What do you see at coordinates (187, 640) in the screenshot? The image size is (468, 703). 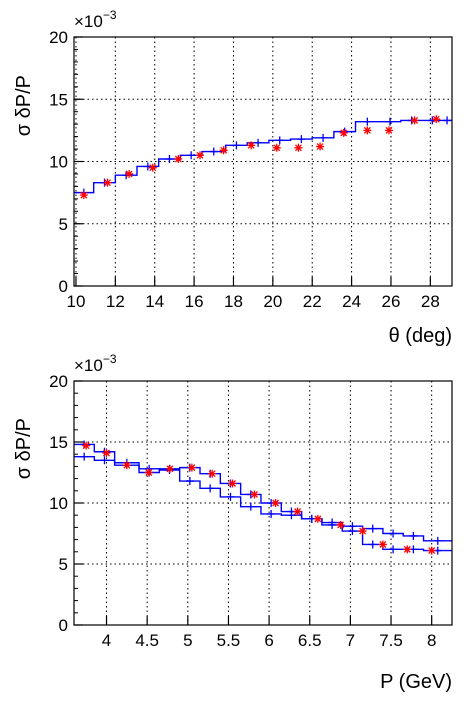 I see `x-tick-label: 5` at bounding box center [187, 640].